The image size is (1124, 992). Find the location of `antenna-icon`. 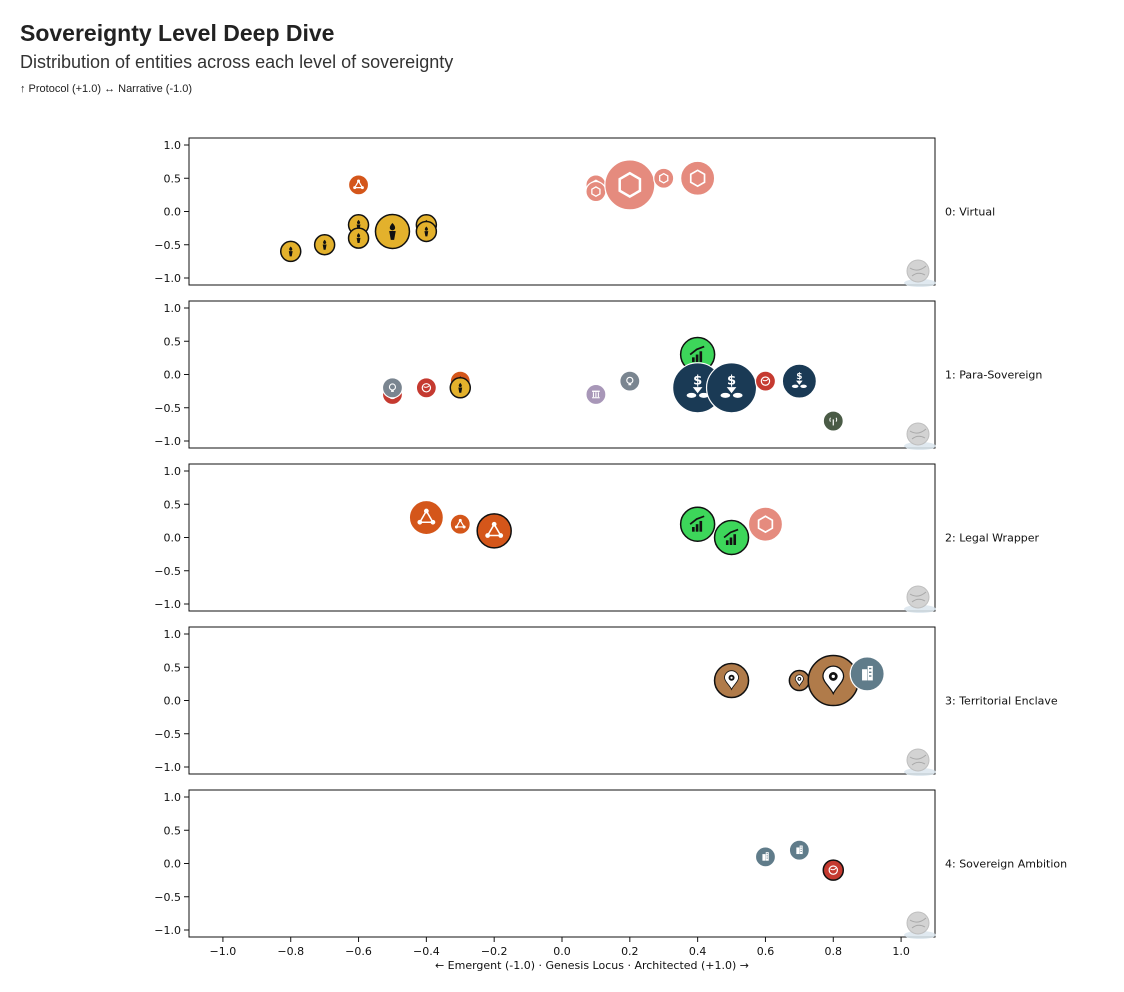

antenna-icon is located at coordinates (833, 421).